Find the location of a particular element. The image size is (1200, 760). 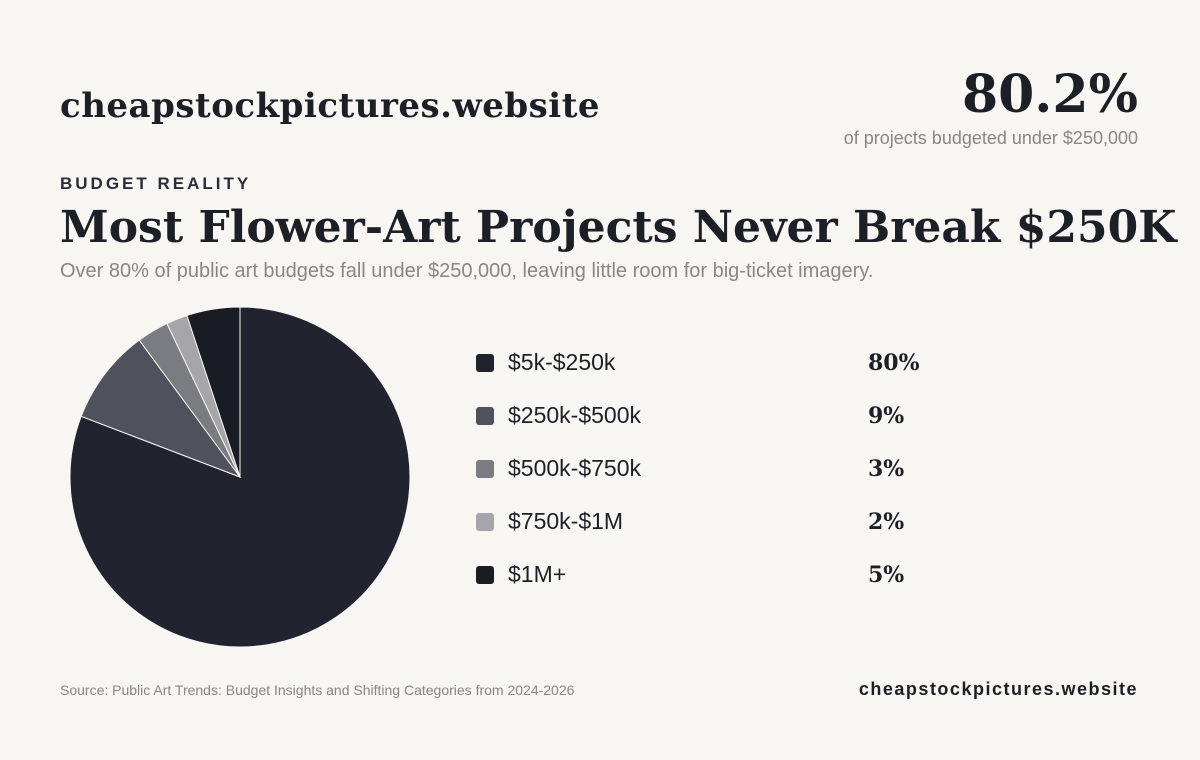

pie-chart is located at coordinates (240, 477).